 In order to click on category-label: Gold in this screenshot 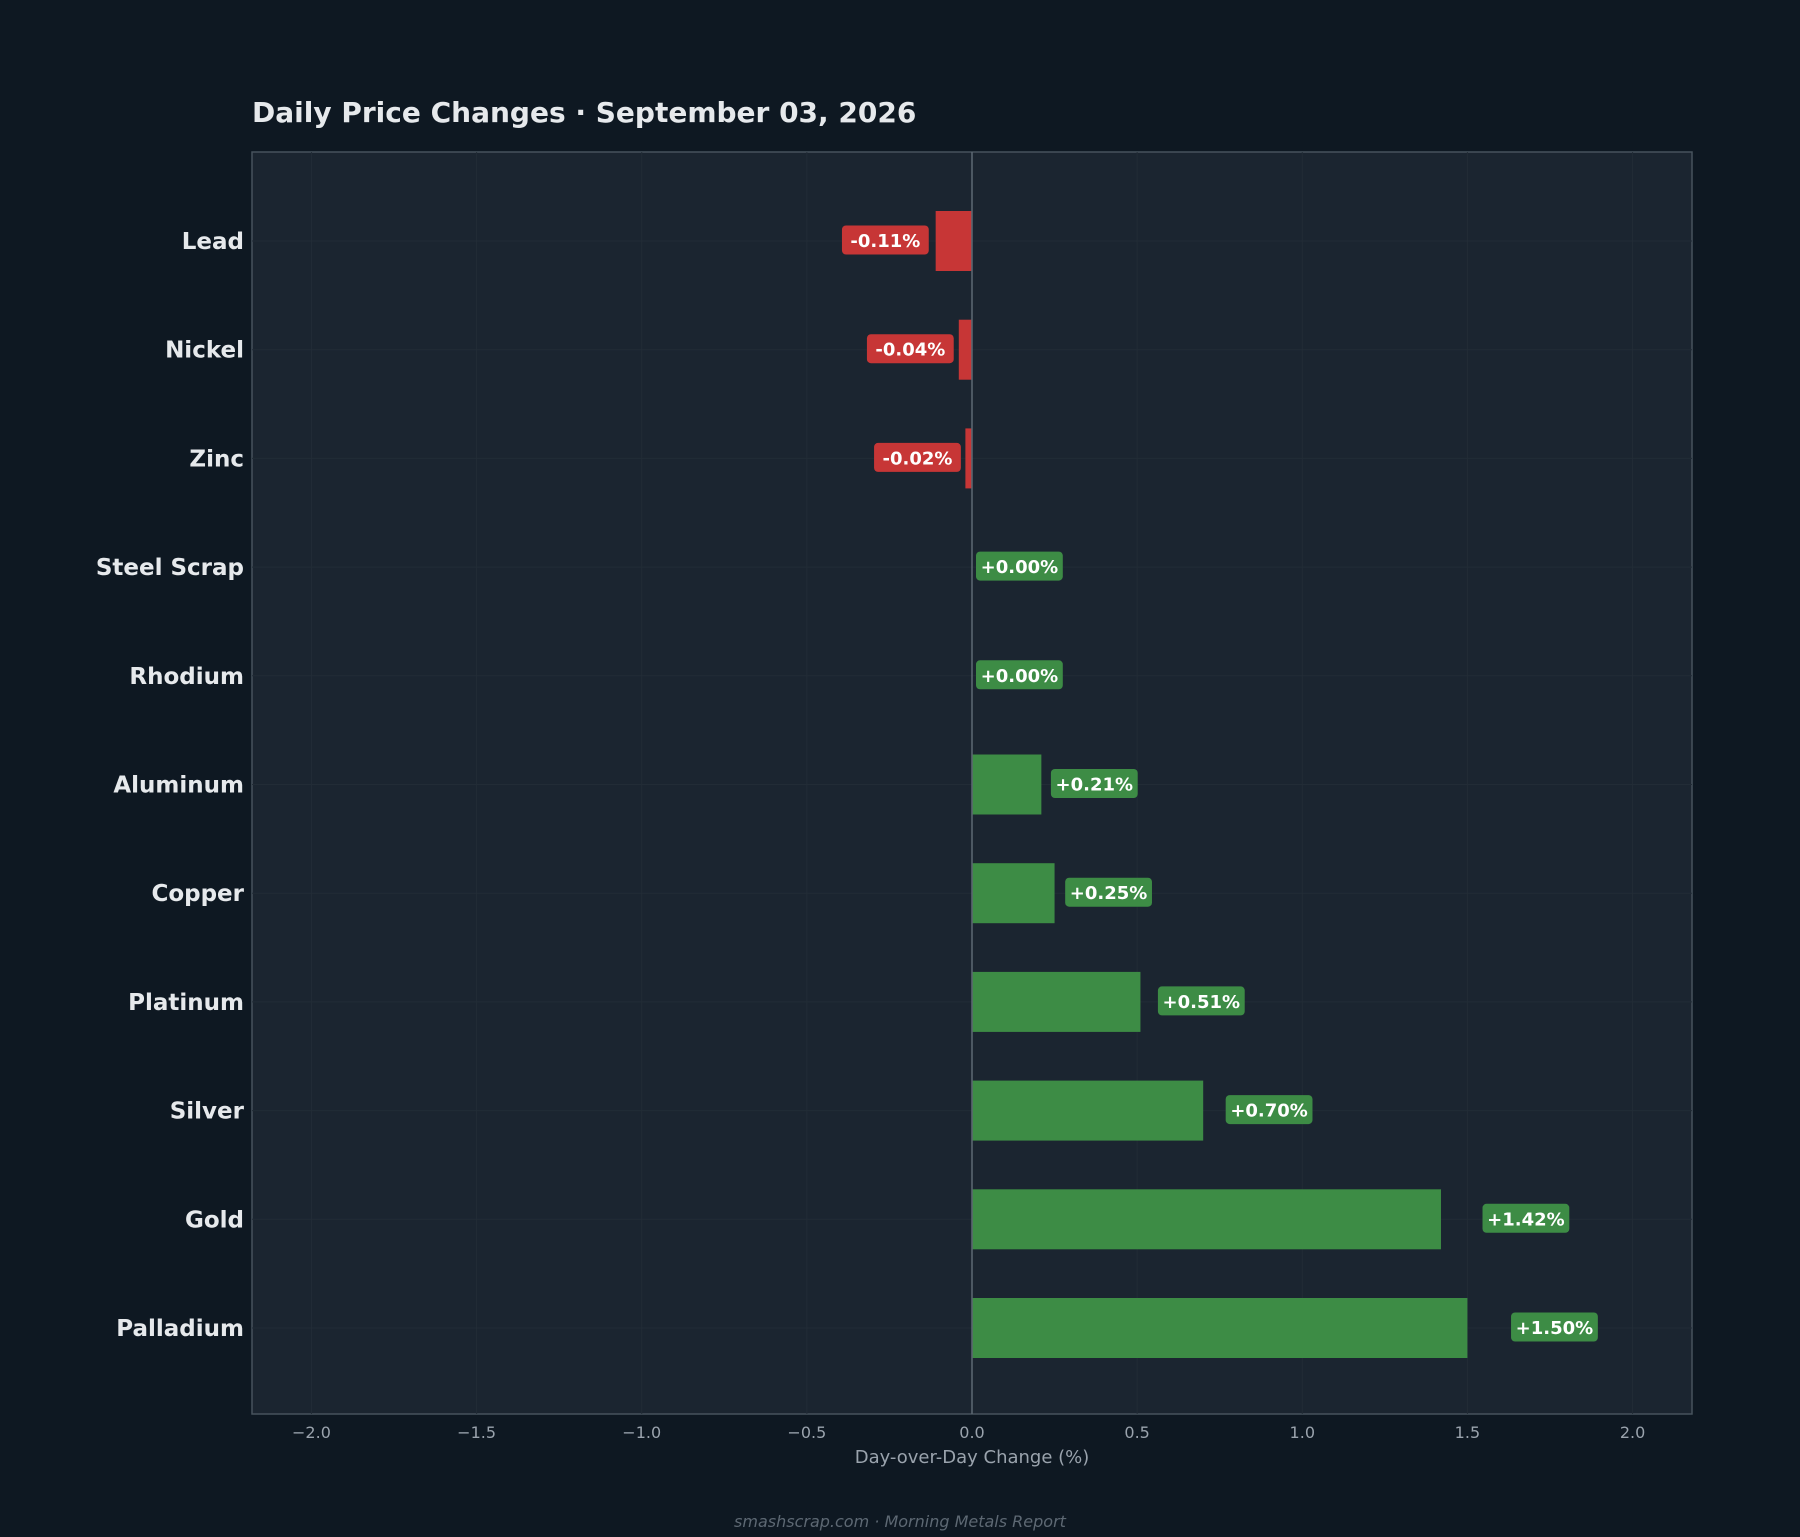, I will do `click(214, 1220)`.